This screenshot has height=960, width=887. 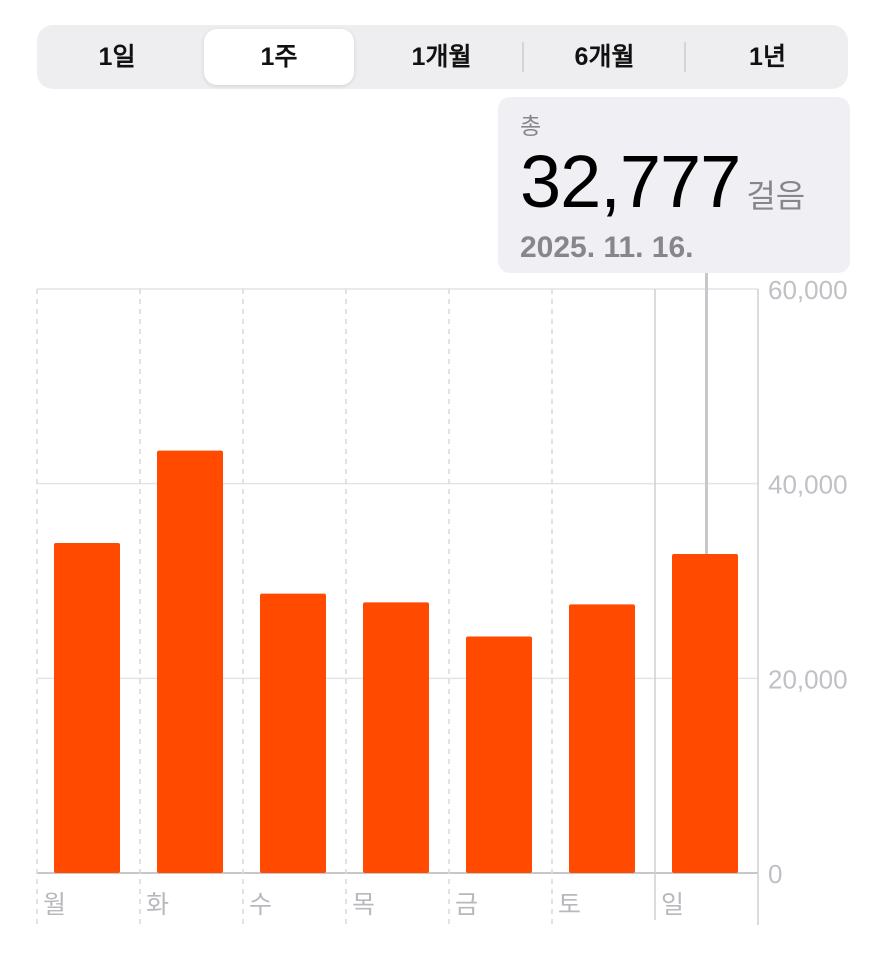 I want to click on x-tick-label: 수, so click(x=260, y=905).